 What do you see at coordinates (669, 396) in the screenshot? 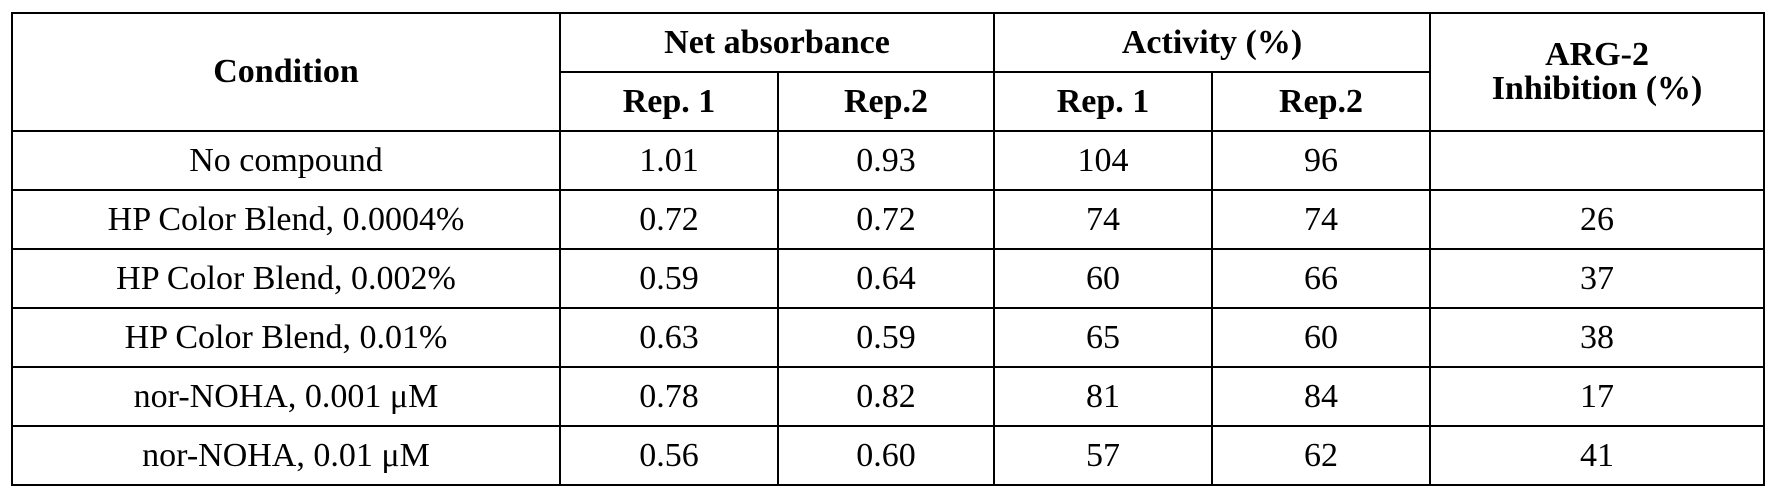
I see `absorbance-rep1-cell: 0.78` at bounding box center [669, 396].